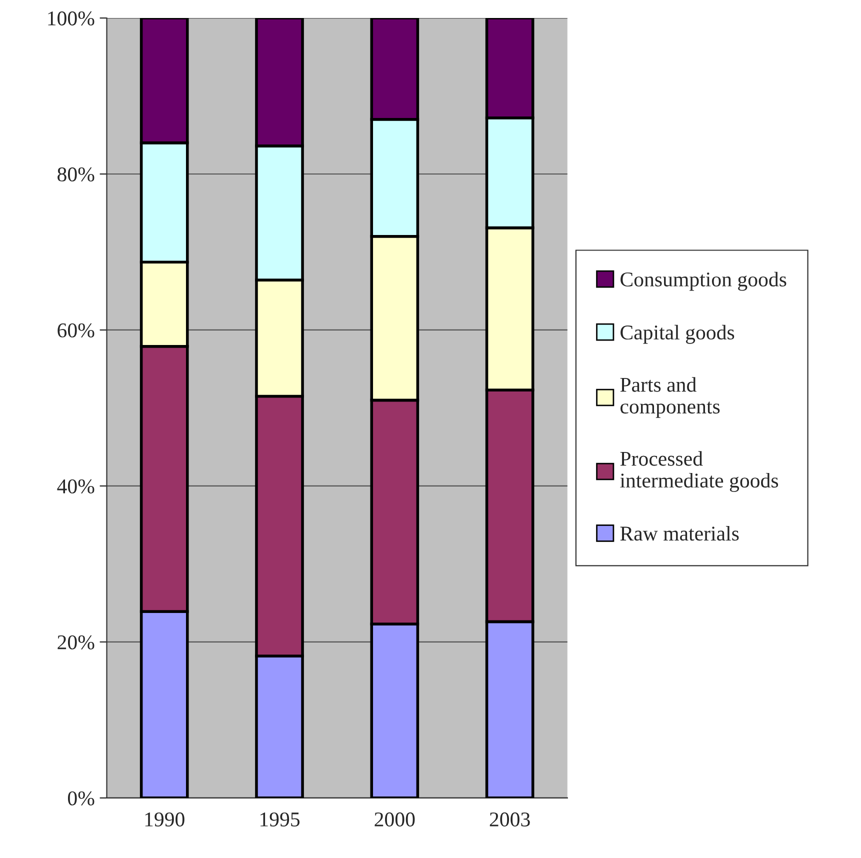 The width and height of the screenshot is (861, 858). What do you see at coordinates (71, 18) in the screenshot?
I see `y-tick-label: 100%` at bounding box center [71, 18].